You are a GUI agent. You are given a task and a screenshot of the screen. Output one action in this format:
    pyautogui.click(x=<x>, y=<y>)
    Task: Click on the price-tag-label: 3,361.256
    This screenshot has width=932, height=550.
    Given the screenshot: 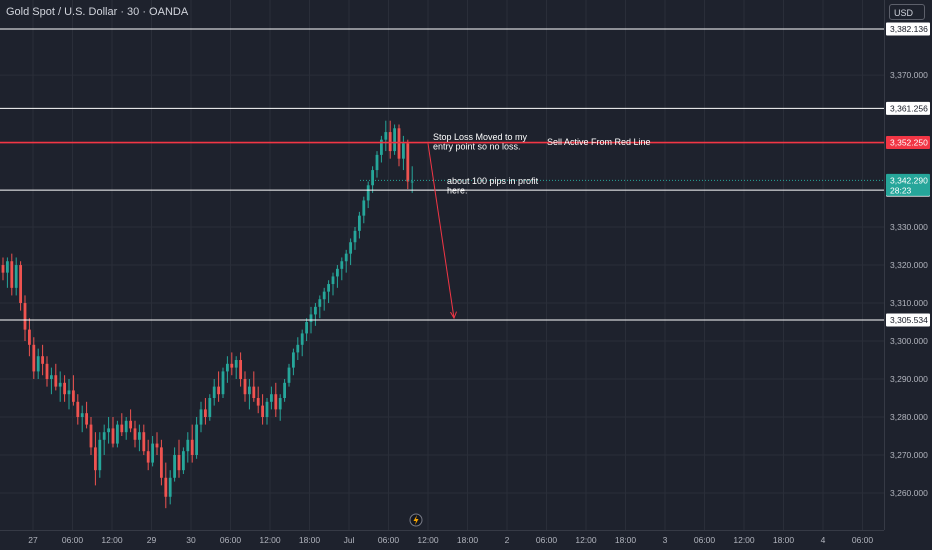 What is the action you would take?
    pyautogui.click(x=909, y=108)
    